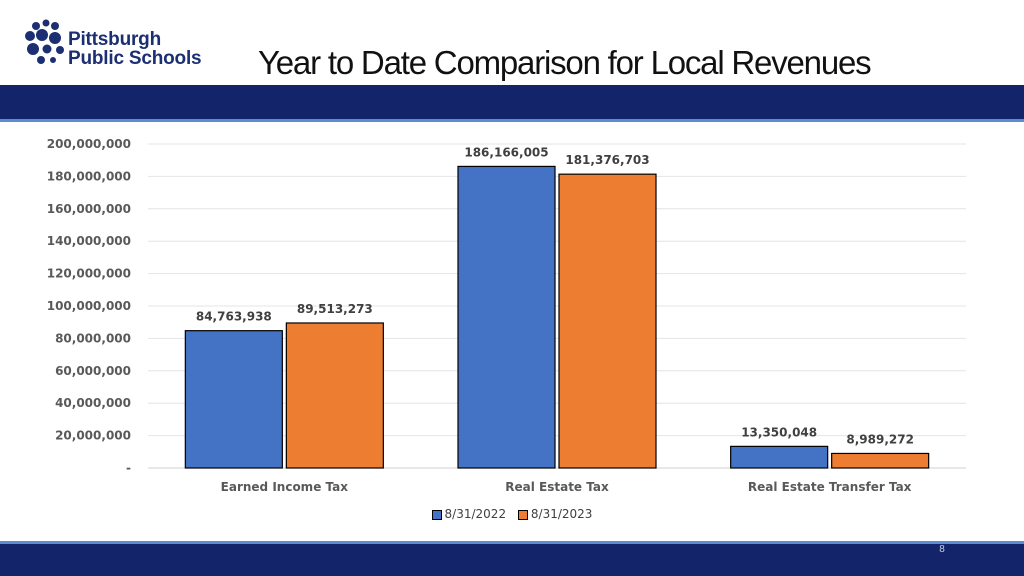 The width and height of the screenshot is (1024, 576). What do you see at coordinates (512, 514) in the screenshot?
I see `chart-legend: 8/31/2022 8/31/2023` at bounding box center [512, 514].